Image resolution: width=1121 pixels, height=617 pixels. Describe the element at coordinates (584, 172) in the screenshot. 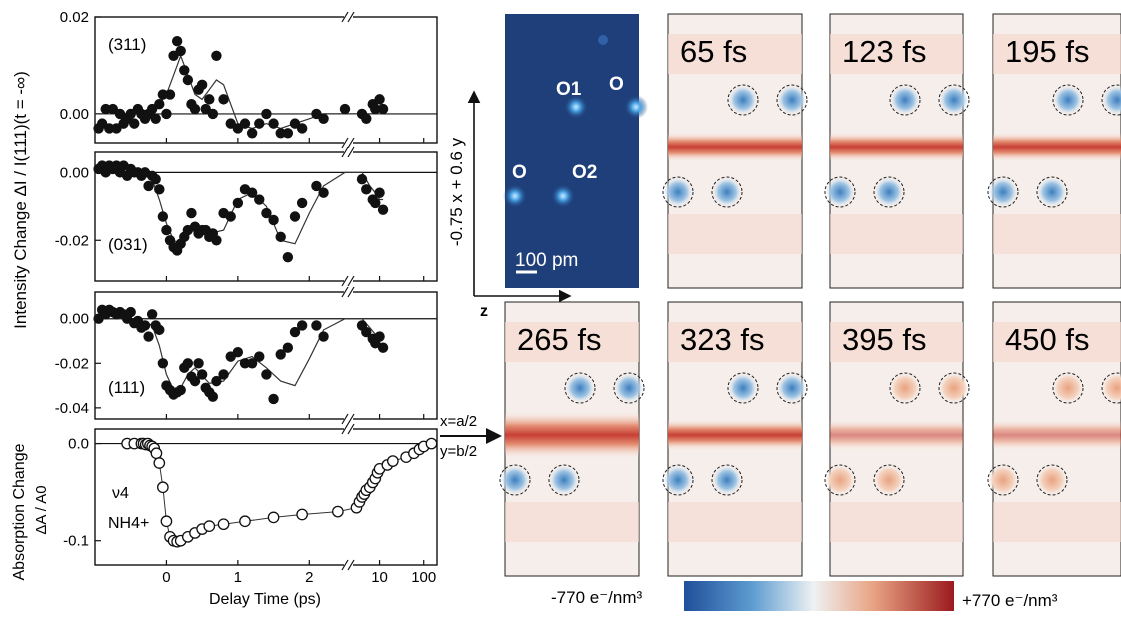

I see `atom-label-o2: O2` at that location.